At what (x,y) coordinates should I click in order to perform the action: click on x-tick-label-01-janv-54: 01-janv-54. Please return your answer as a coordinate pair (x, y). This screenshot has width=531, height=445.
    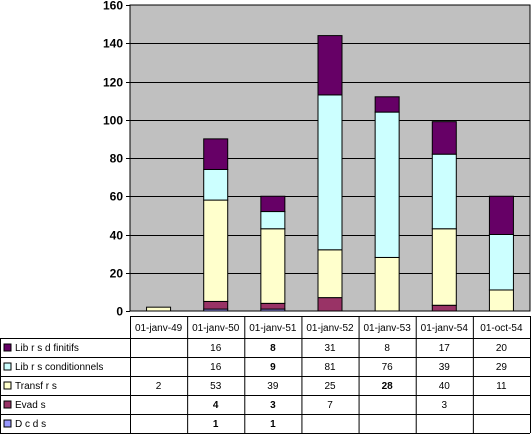
    Looking at the image, I should click on (445, 328).